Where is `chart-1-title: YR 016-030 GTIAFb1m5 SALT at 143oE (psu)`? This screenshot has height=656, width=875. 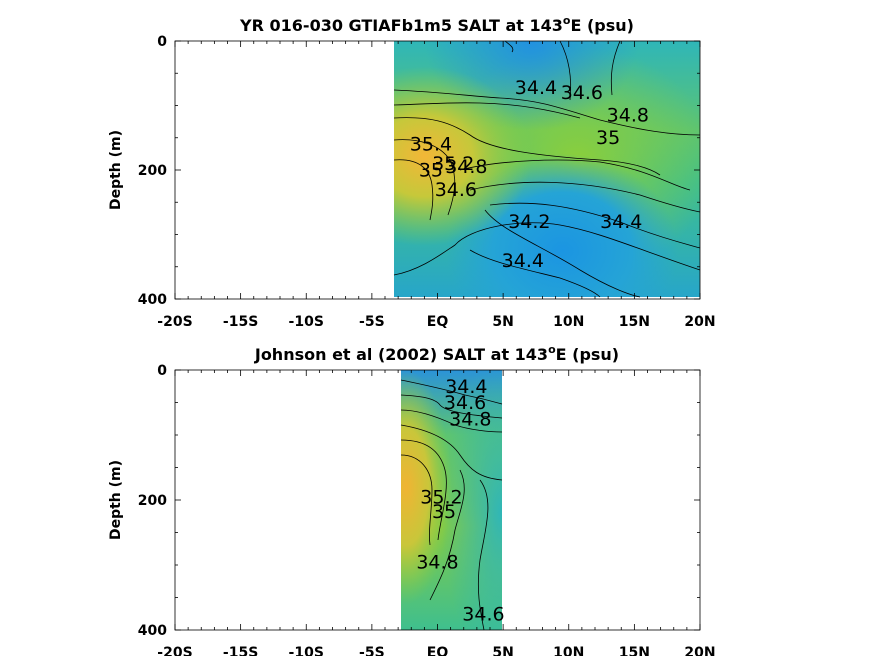
chart-1-title: YR 016-030 GTIAFb1m5 SALT at 143oE (psu) is located at coordinates (436, 24).